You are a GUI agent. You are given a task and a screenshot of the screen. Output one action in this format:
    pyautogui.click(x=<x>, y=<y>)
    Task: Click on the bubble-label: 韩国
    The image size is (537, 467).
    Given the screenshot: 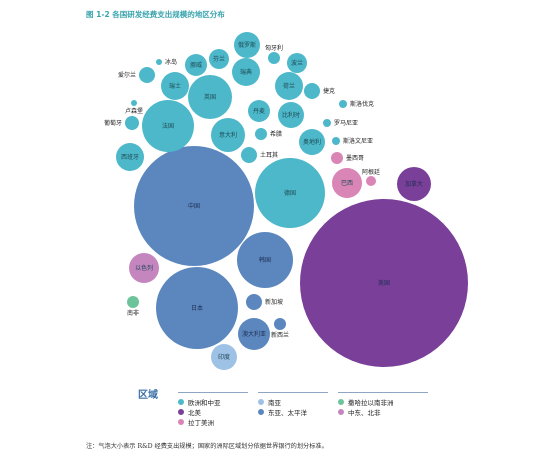 What is the action you would take?
    pyautogui.click(x=265, y=260)
    